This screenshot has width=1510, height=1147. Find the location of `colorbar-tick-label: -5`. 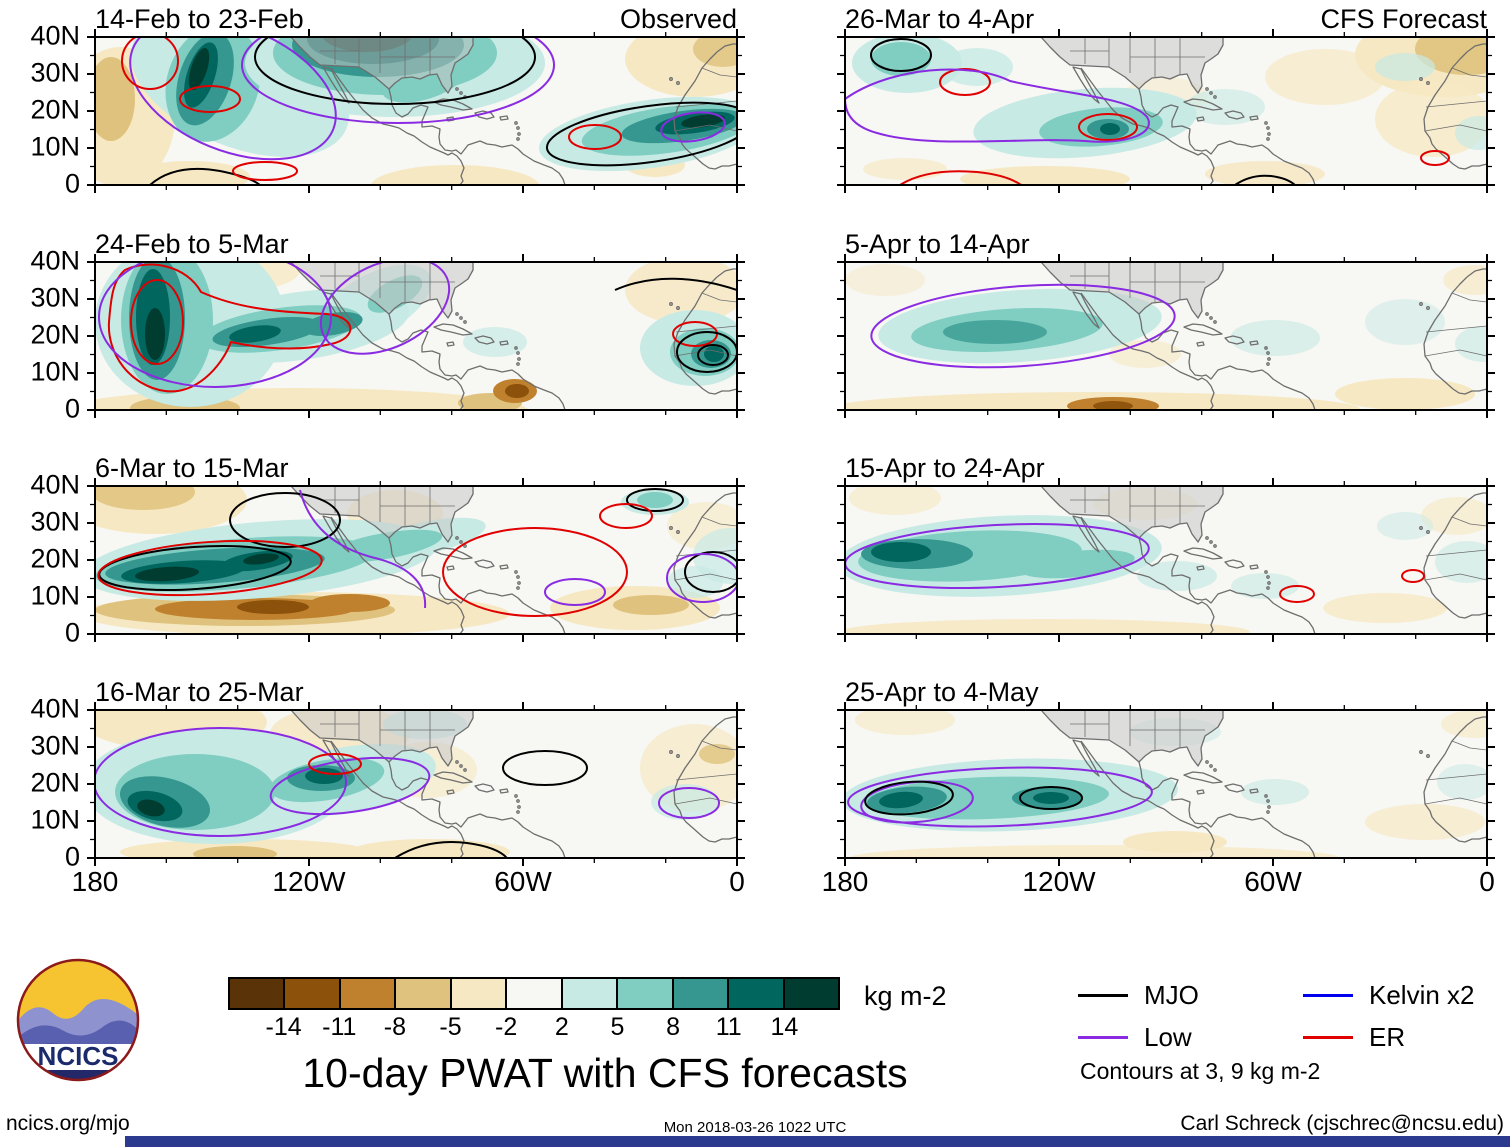

colorbar-tick-label: -5 is located at coordinates (450, 1027).